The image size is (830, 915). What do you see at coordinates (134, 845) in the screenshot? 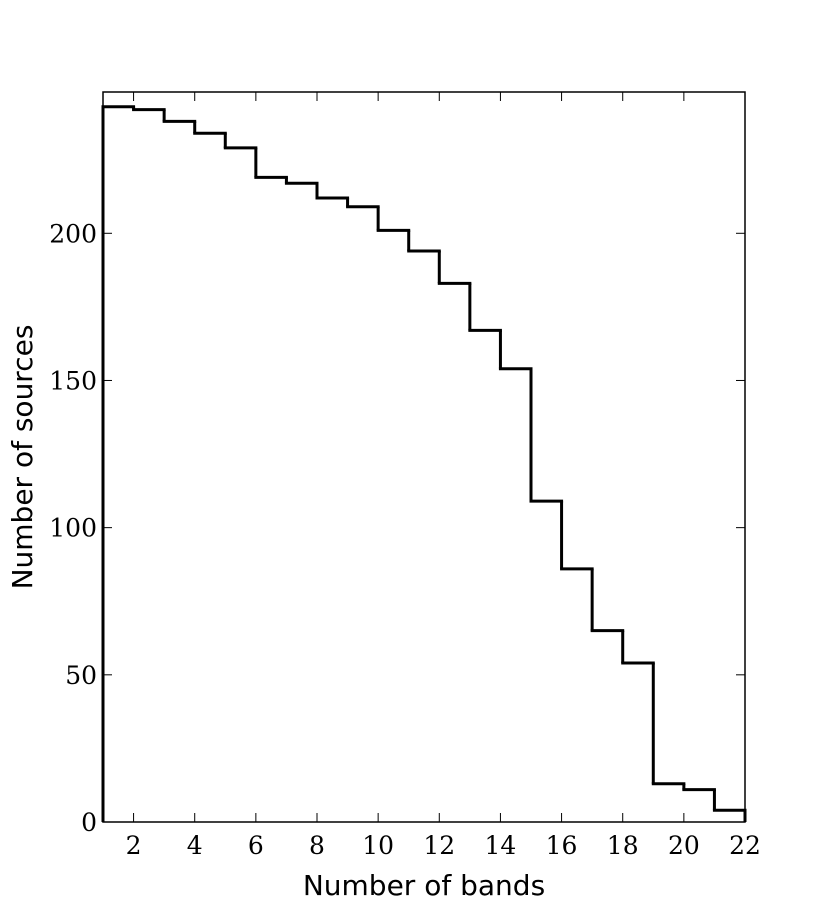
I see `x-tick-label: 2` at bounding box center [134, 845].